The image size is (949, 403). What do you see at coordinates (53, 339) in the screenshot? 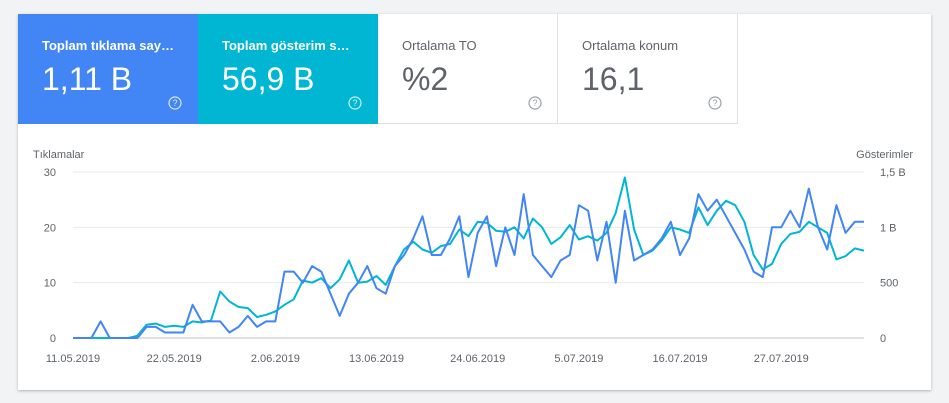
I see `left-axis-tick: 0` at bounding box center [53, 339].